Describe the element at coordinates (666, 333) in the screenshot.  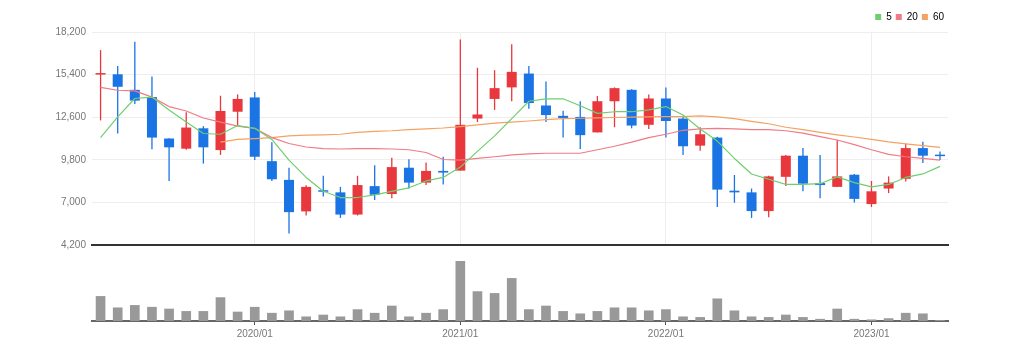
I see `x-tick-label: 2022/01` at that location.